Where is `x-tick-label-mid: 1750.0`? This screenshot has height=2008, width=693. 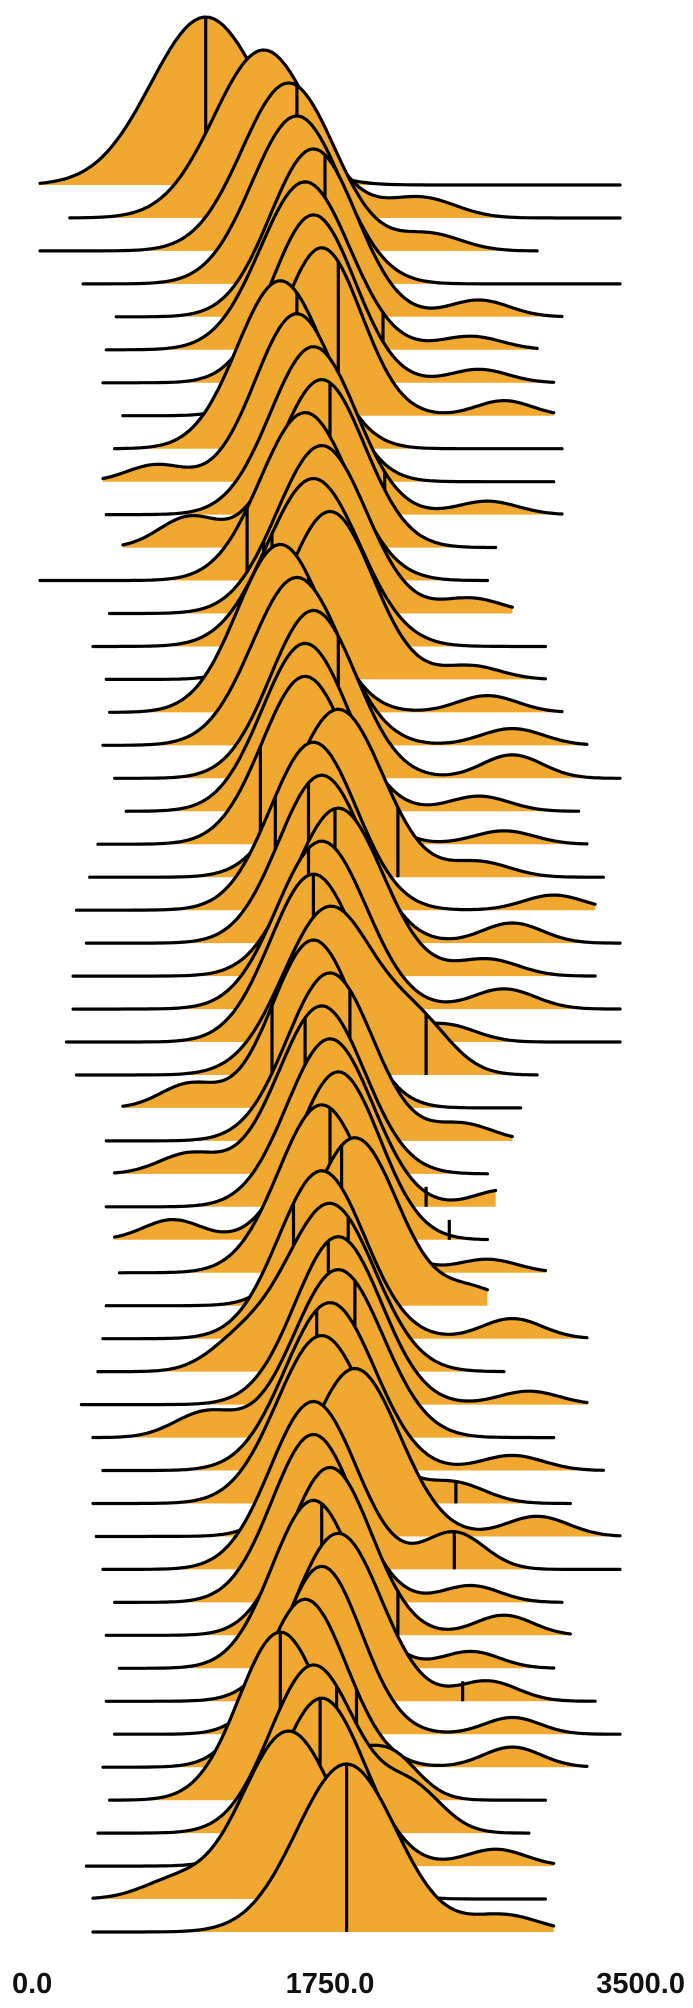 x-tick-label-mid: 1750.0 is located at coordinates (330, 1984).